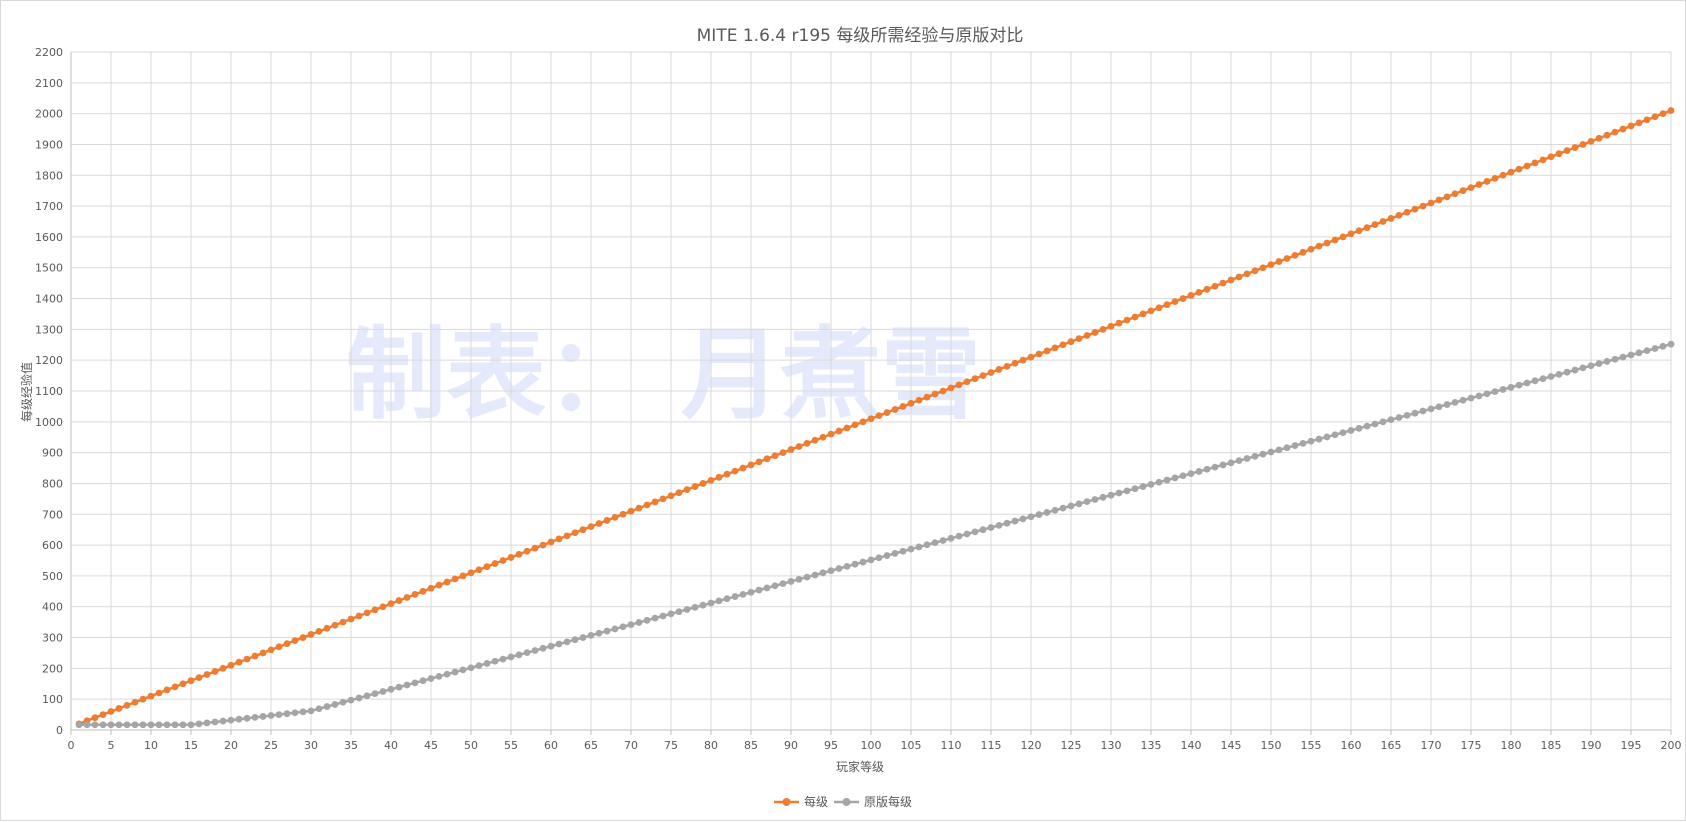  Describe the element at coordinates (49, 422) in the screenshot. I see `y-tick-label: 1000` at that location.